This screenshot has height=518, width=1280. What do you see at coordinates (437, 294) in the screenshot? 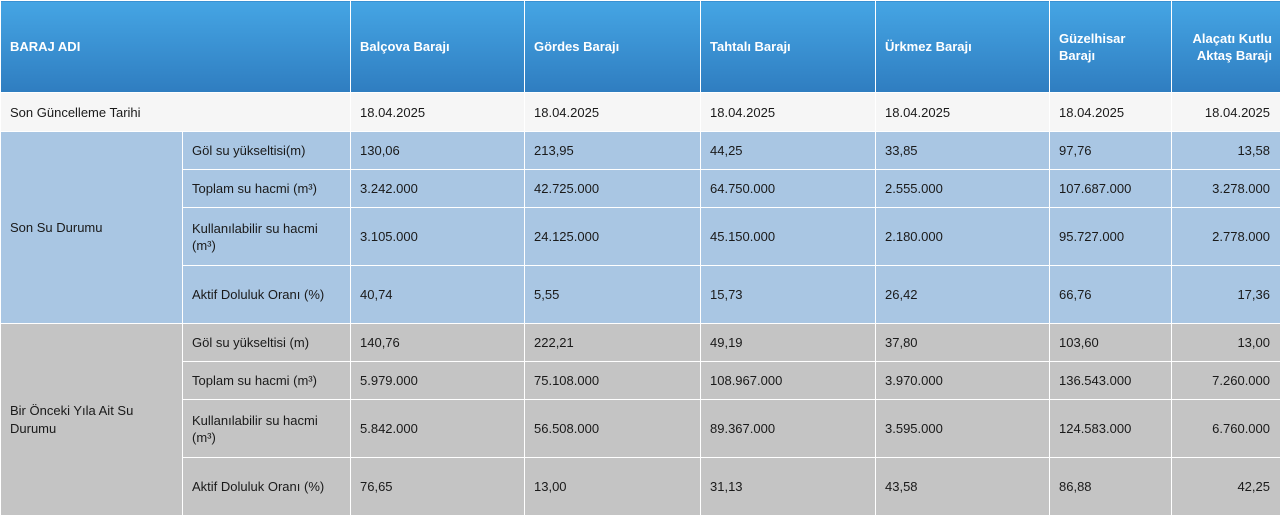
I see `value-cell: 40,74` at bounding box center [437, 294].